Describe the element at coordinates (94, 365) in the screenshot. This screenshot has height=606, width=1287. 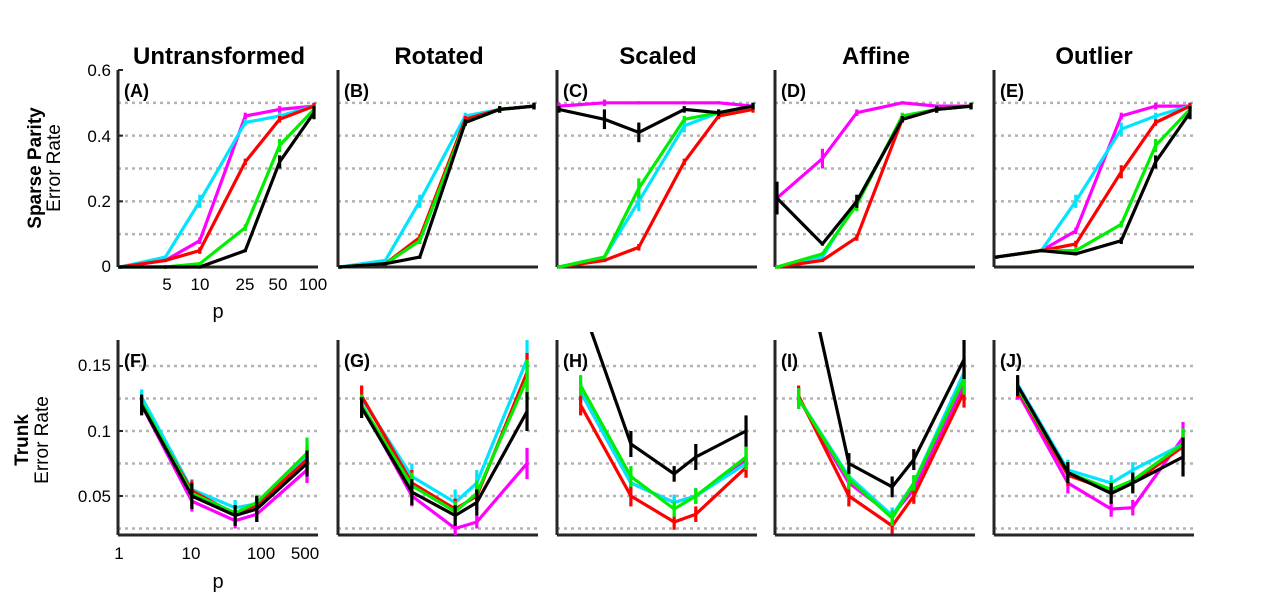
I see `ytick-bottom-2: 0.15` at that location.